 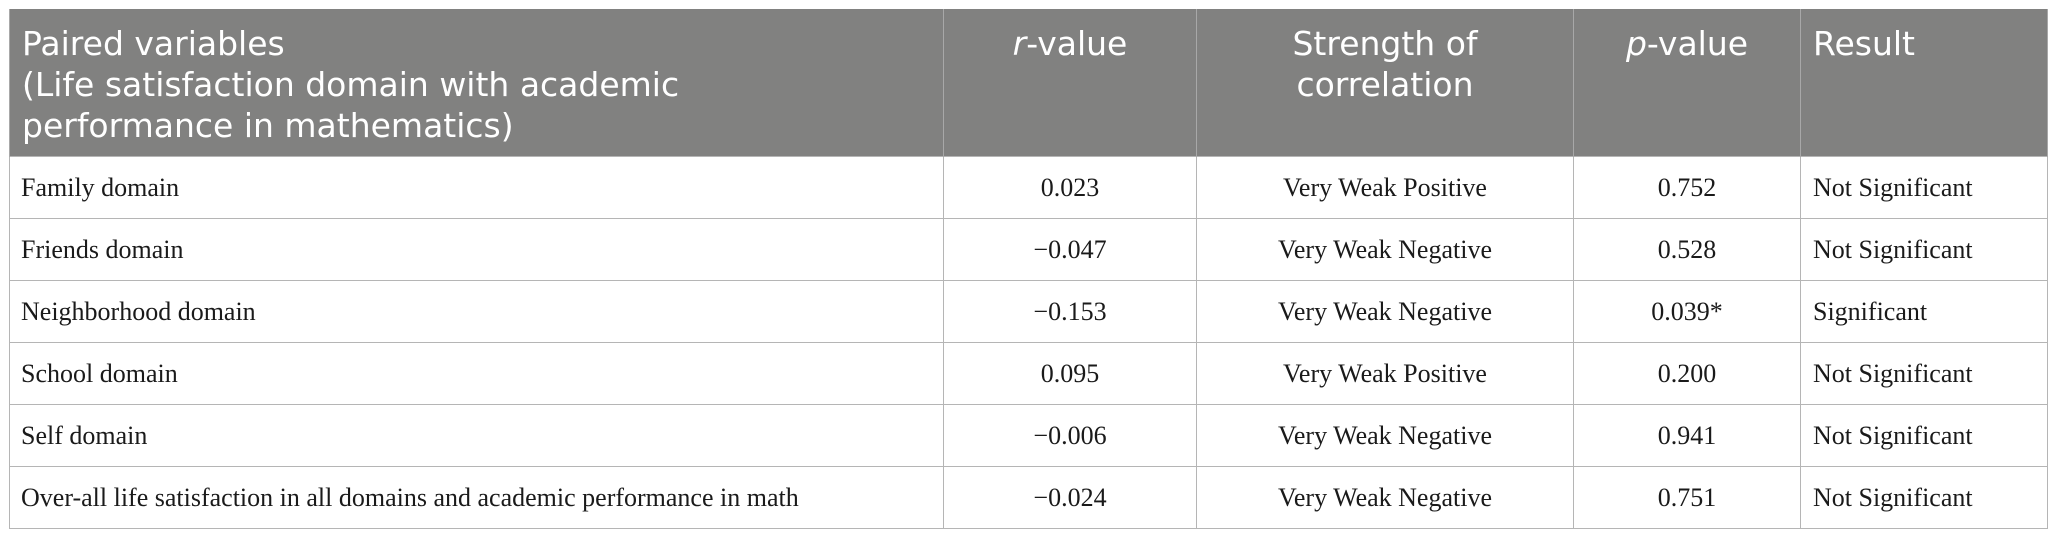 What do you see at coordinates (1687, 83) in the screenshot?
I see `header-p-value: p-value` at bounding box center [1687, 83].